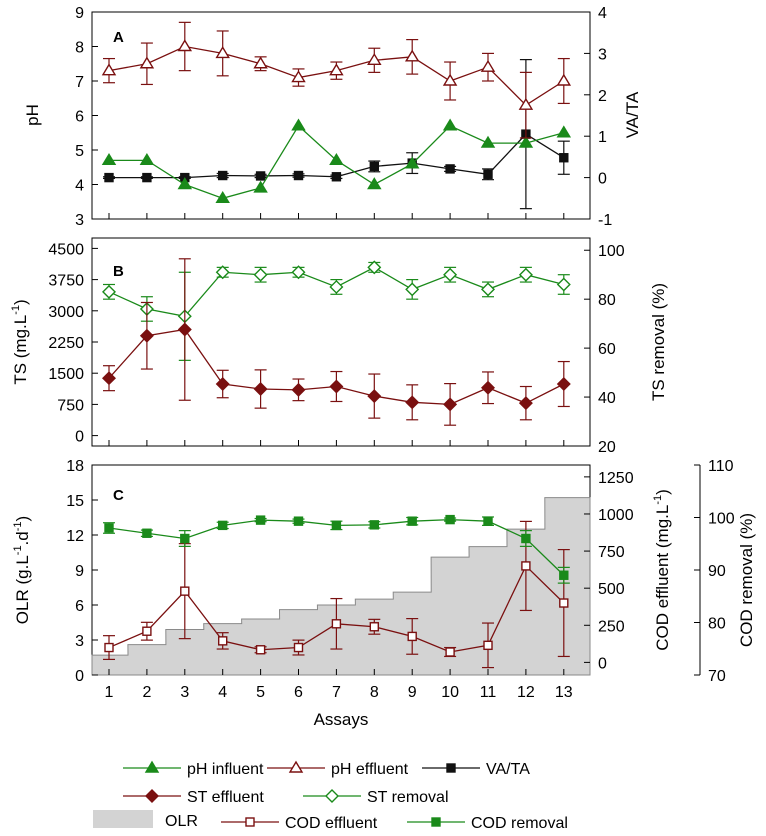 The width and height of the screenshot is (766, 836). I want to click on x-axis-label: Assays, so click(341, 719).